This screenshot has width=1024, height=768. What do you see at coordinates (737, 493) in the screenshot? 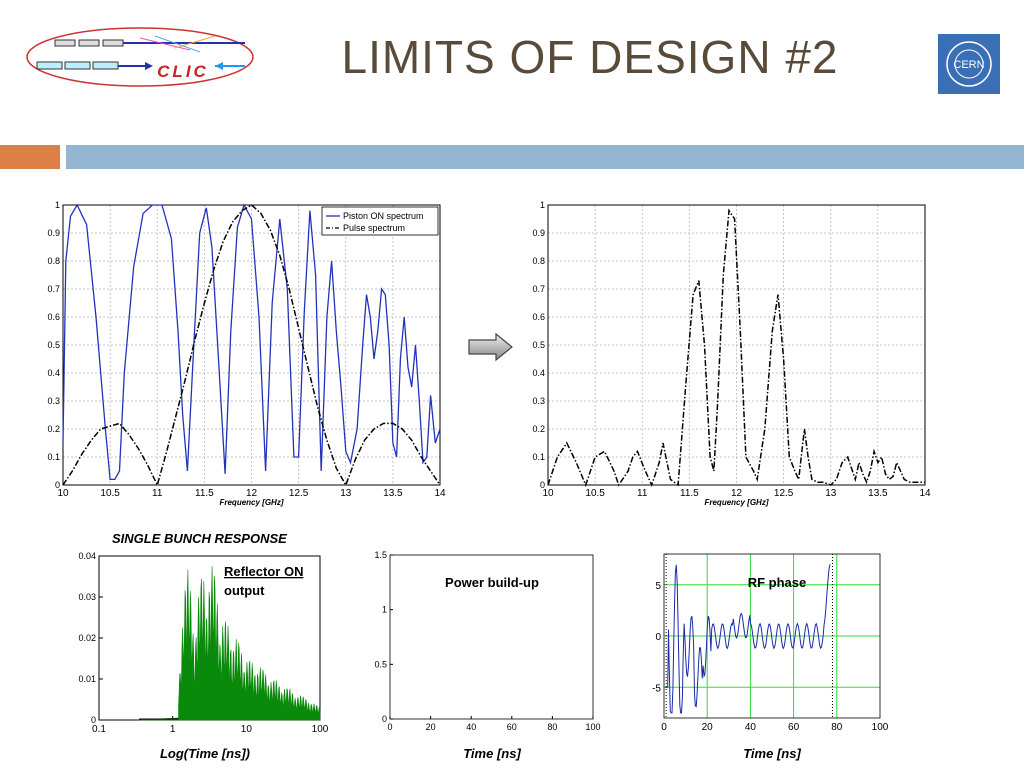
I see `x-tick-label: 12` at bounding box center [737, 493].